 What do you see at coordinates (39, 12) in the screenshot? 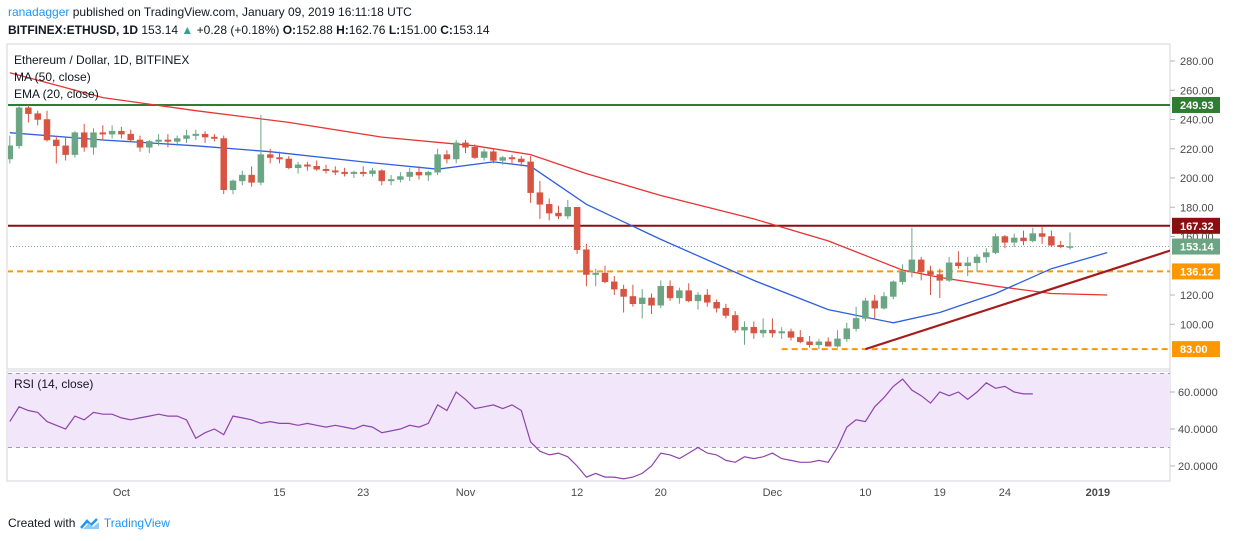
I see `author-name: ranadagger` at bounding box center [39, 12].